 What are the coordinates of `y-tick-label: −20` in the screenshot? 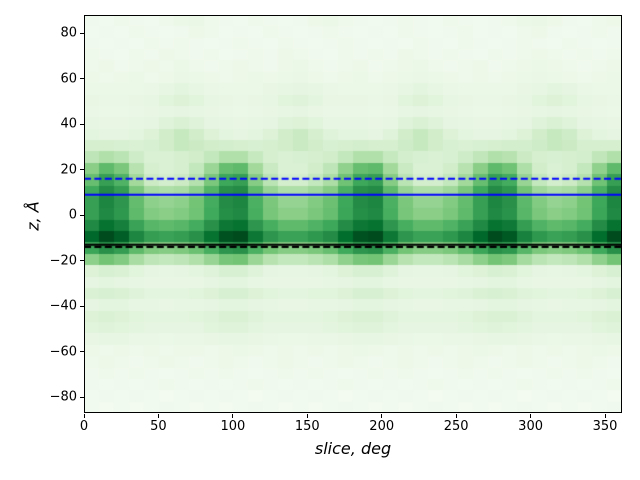 It's located at (63, 261).